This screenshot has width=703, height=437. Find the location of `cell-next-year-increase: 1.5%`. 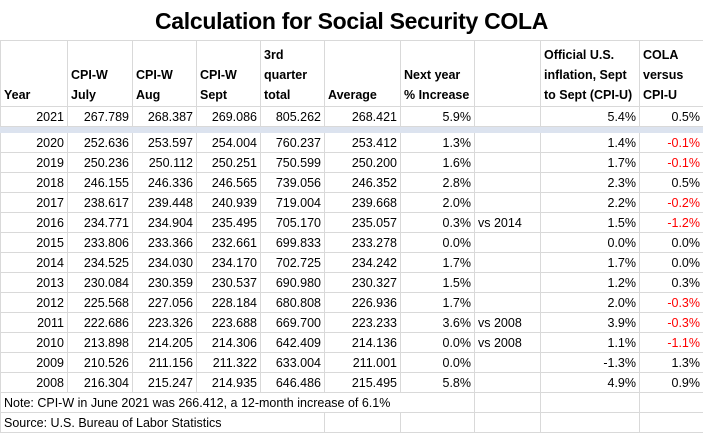

cell-next-year-increase: 1.5% is located at coordinates (437, 282).